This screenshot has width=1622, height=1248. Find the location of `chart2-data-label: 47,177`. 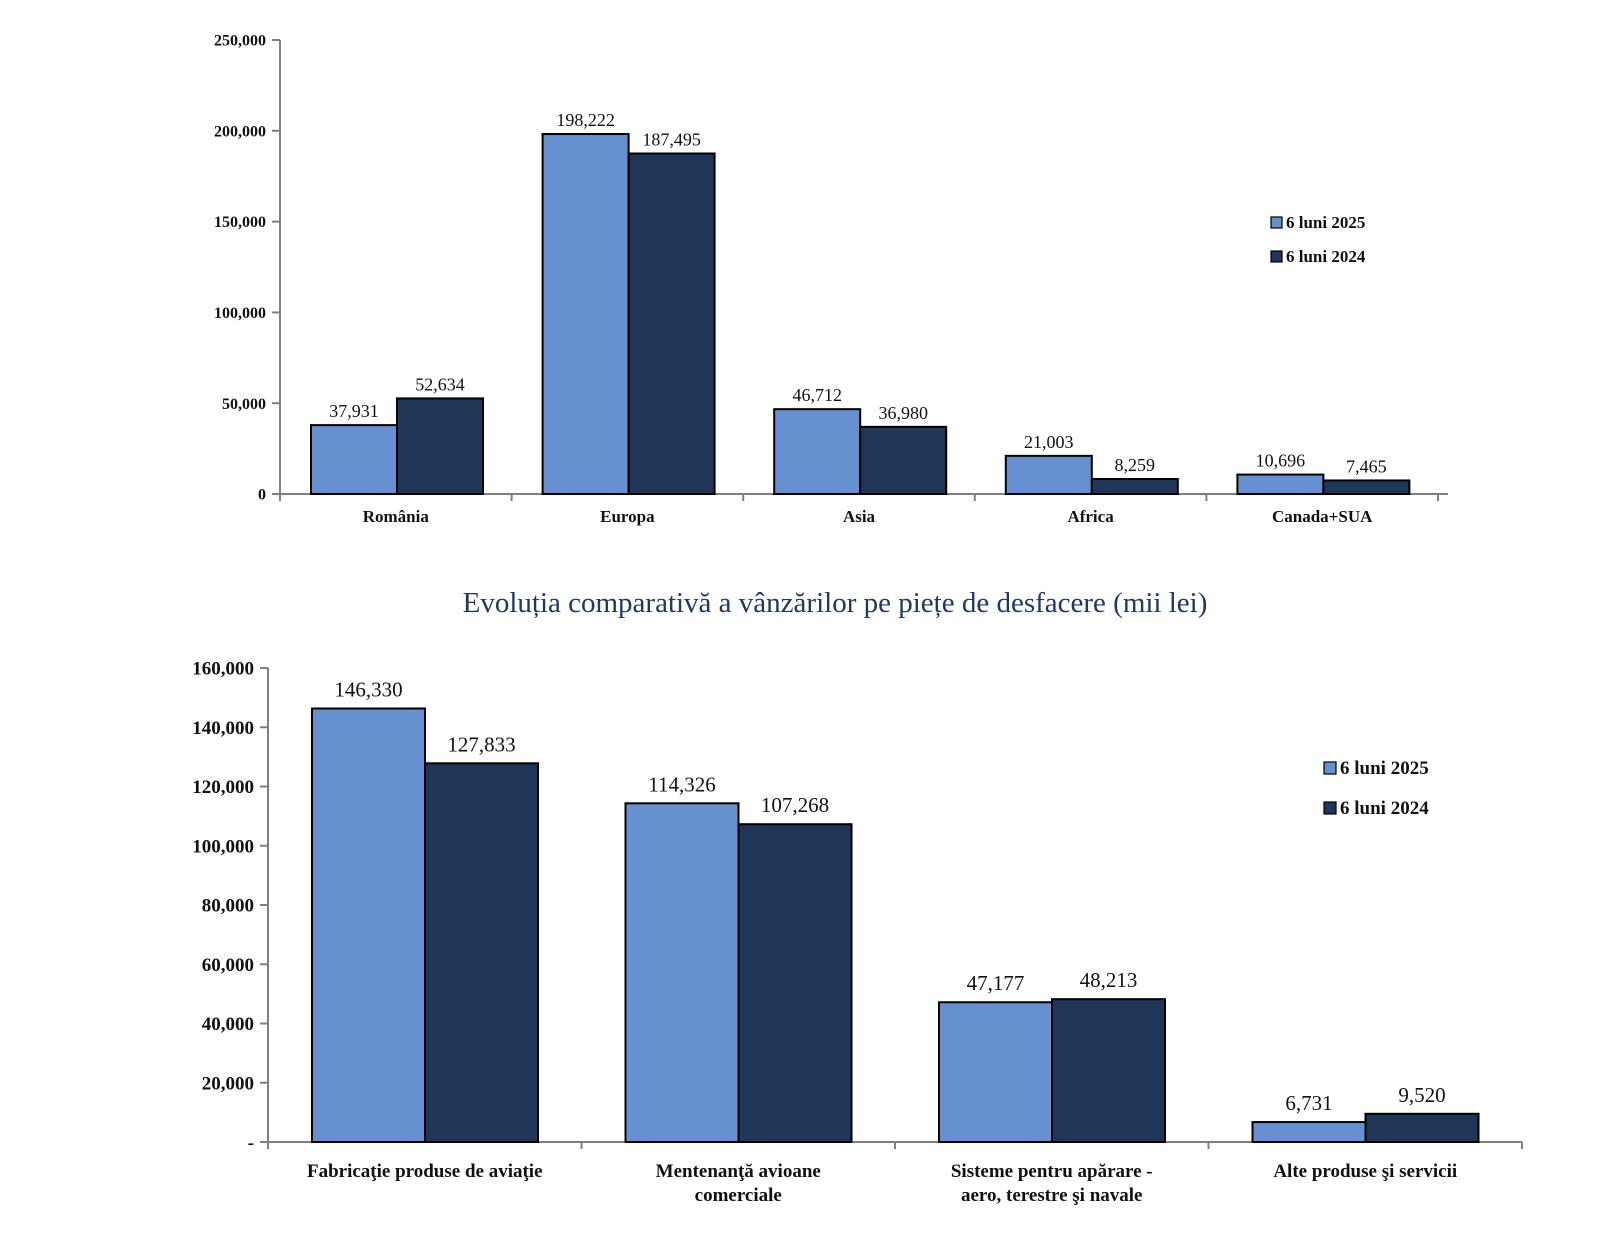

chart2-data-label: 47,177 is located at coordinates (996, 983).